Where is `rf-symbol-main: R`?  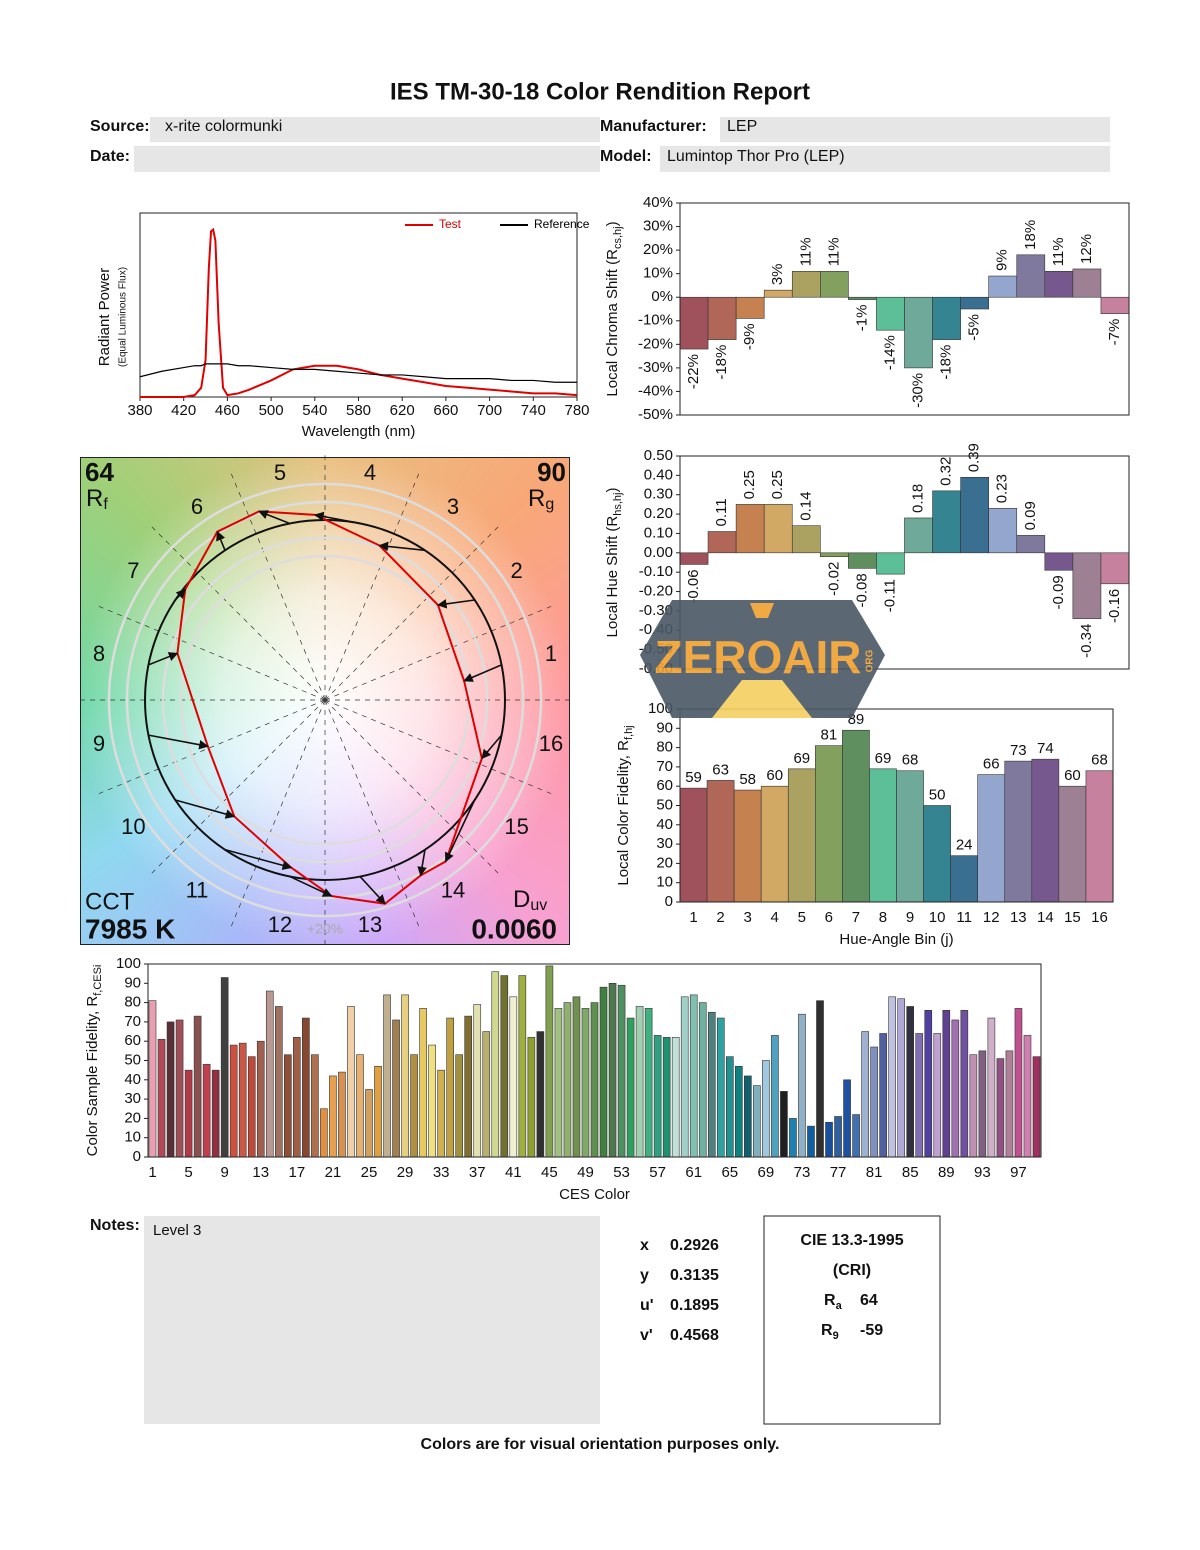 rf-symbol-main: R is located at coordinates (94, 498).